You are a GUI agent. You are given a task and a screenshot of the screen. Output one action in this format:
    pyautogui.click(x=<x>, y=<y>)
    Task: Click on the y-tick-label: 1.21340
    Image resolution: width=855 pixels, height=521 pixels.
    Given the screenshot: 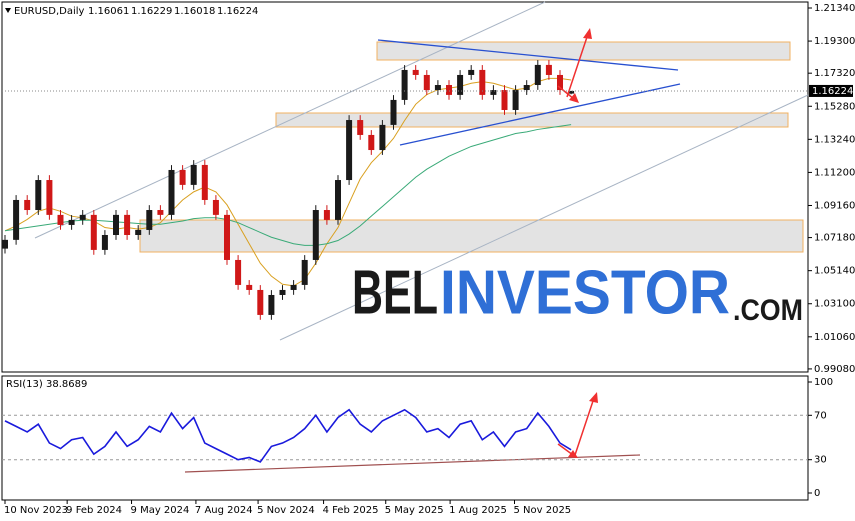 What is the action you would take?
    pyautogui.click(x=834, y=8)
    